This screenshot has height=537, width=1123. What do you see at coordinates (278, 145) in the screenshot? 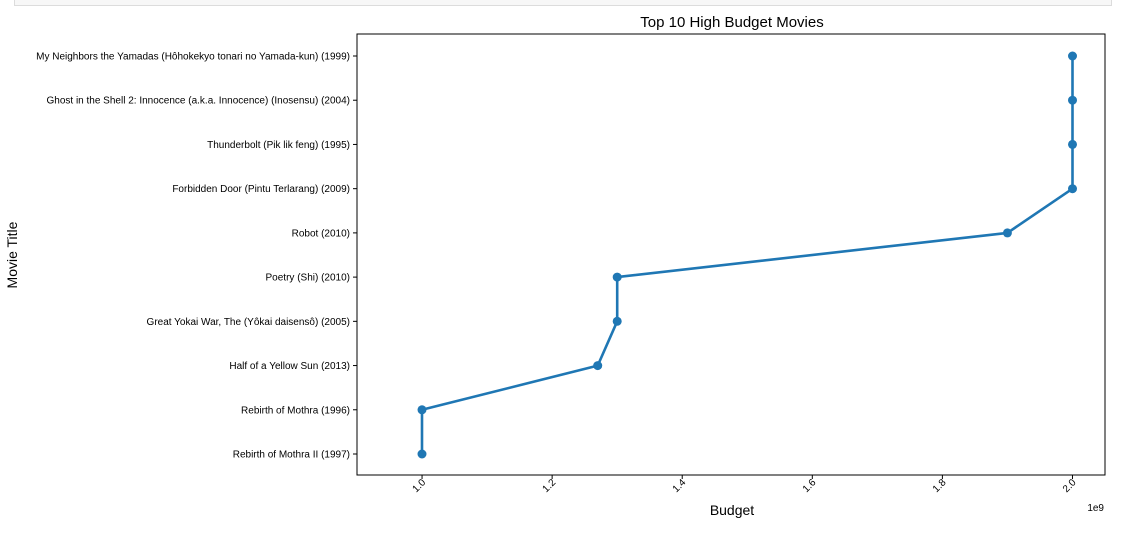
I see `y-tick-label: Thunderbolt (Pik lik feng) (1995)` at bounding box center [278, 145].